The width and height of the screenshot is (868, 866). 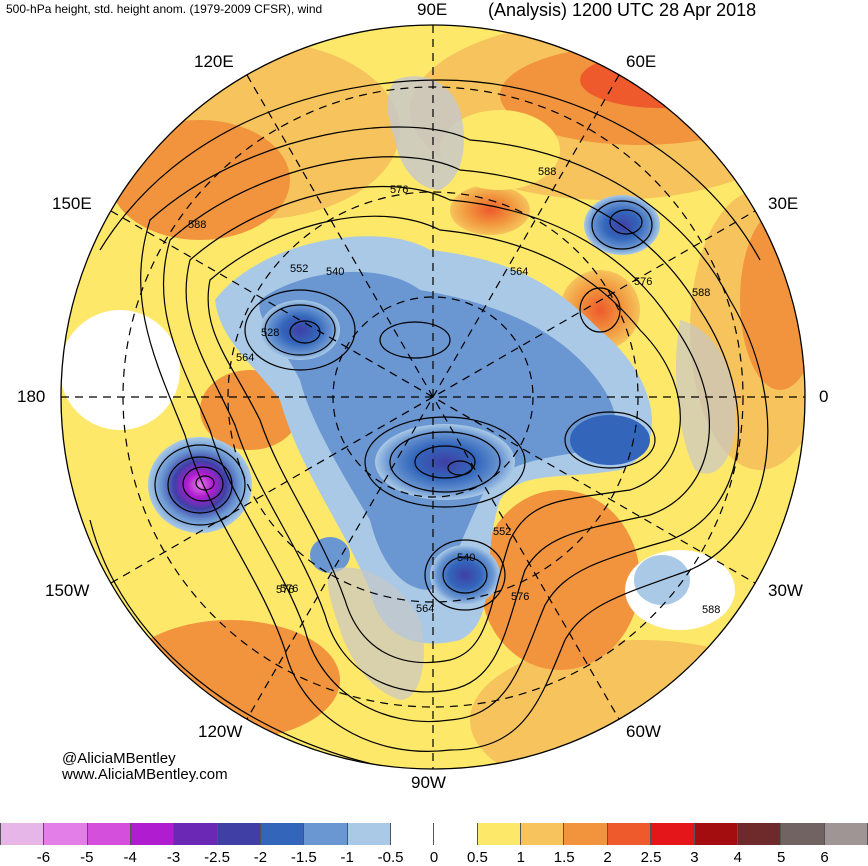 I want to click on lon-label-90w: 90W, so click(x=428, y=782).